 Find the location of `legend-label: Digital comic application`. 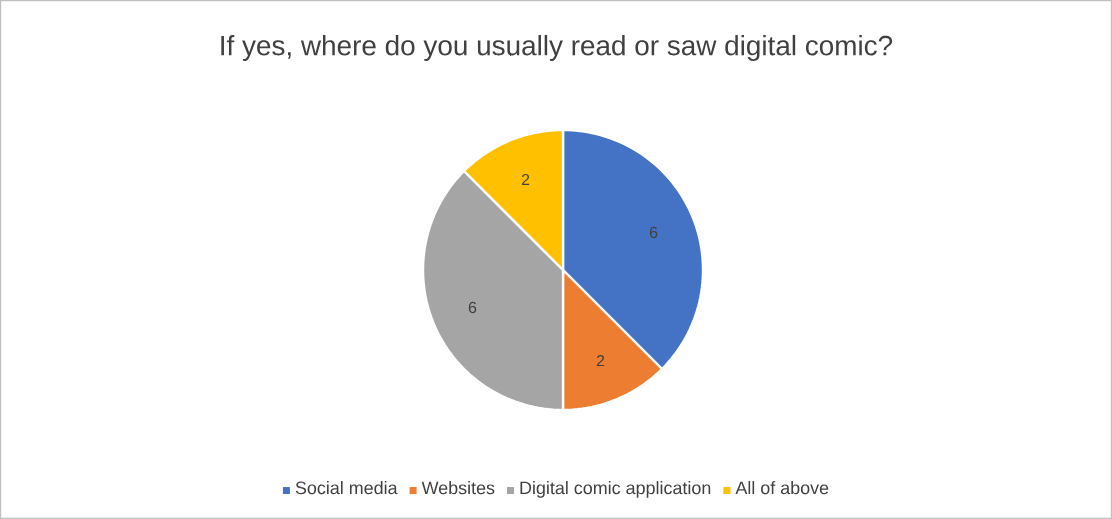

legend-label: Digital comic application is located at coordinates (615, 489).